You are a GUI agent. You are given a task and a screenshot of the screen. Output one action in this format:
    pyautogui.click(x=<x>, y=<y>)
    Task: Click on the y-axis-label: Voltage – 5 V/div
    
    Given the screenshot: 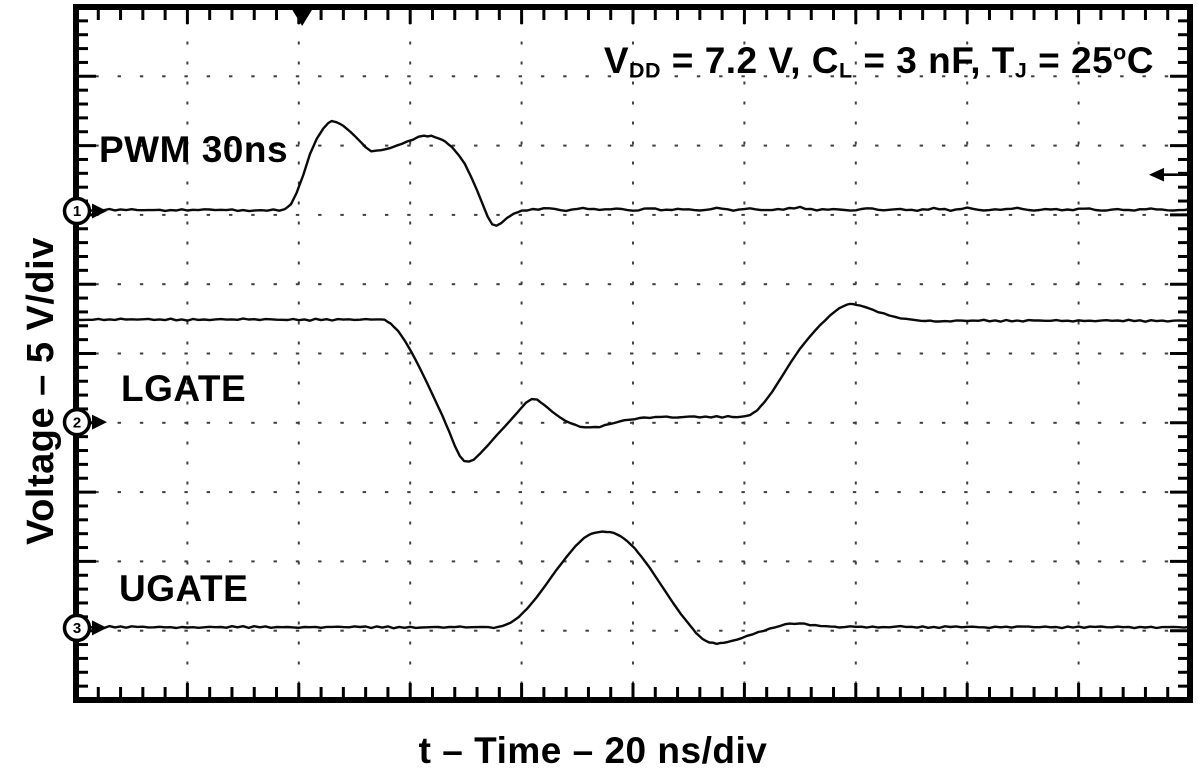 What is the action you would take?
    pyautogui.click(x=41, y=391)
    